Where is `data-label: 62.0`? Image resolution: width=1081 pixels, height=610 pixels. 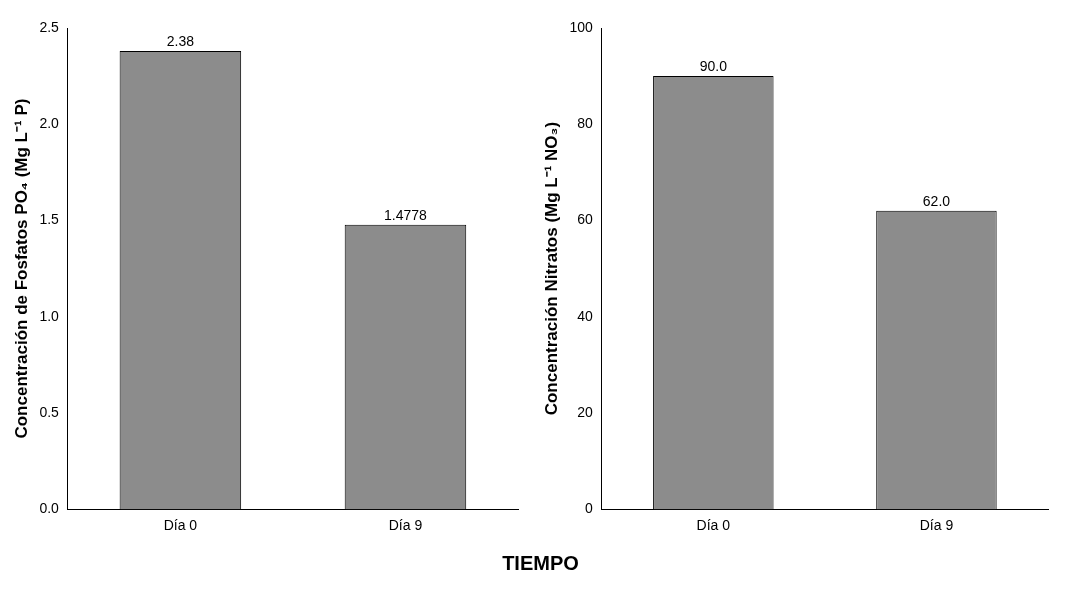
data-label: 62.0 is located at coordinates (936, 200).